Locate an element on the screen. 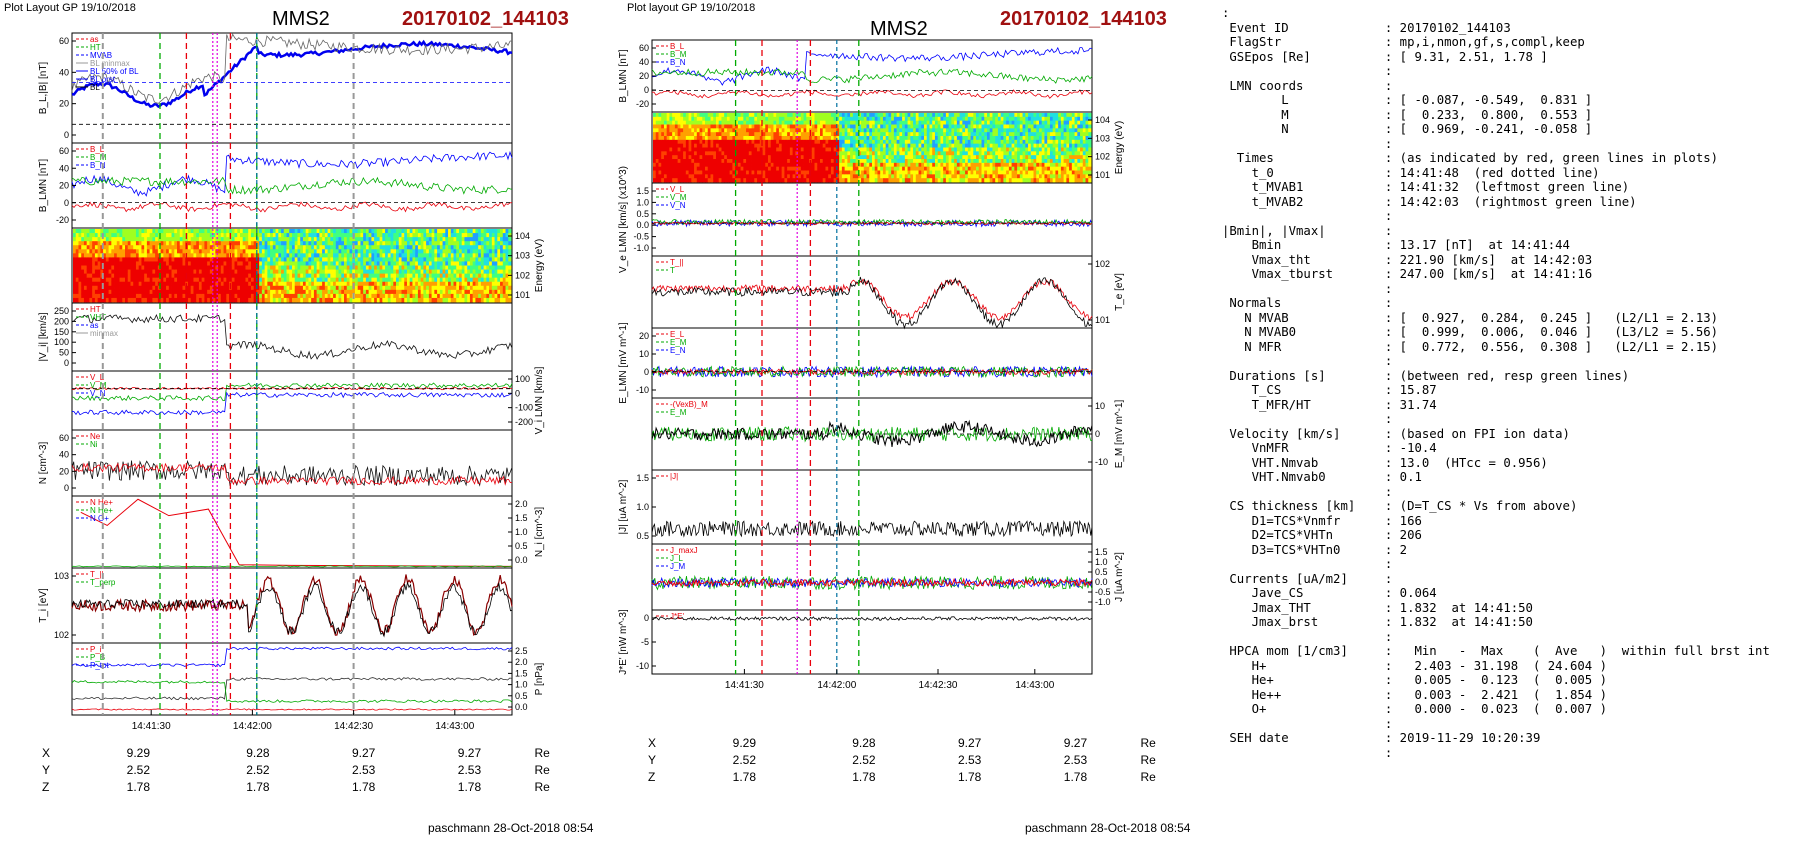  series-line is located at coordinates (872, 94).